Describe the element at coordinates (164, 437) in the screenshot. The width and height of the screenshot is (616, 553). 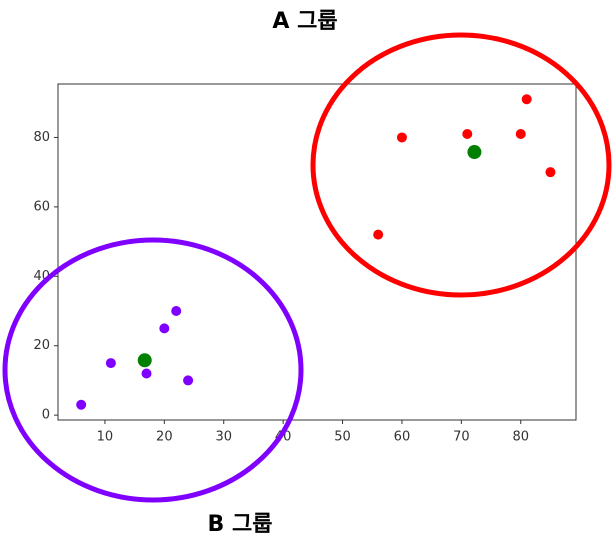
I see `x-tick-label: 20` at that location.